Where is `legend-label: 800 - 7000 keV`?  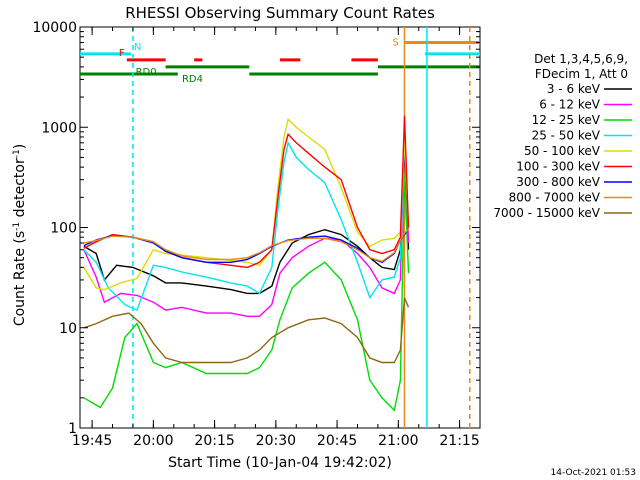 legend-label: 800 - 7000 keV is located at coordinates (555, 198).